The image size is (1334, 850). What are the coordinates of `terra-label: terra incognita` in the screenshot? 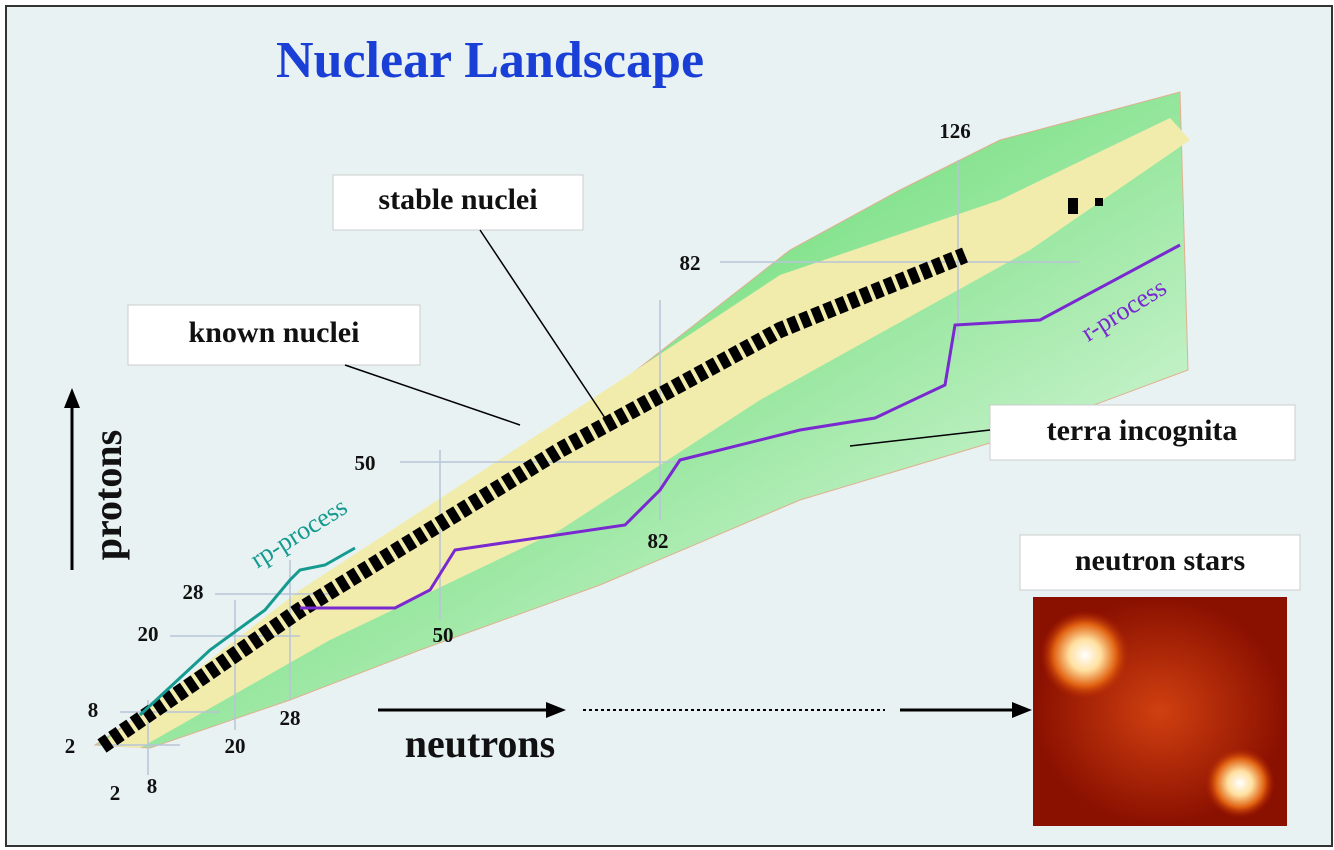 It's located at (1142, 430).